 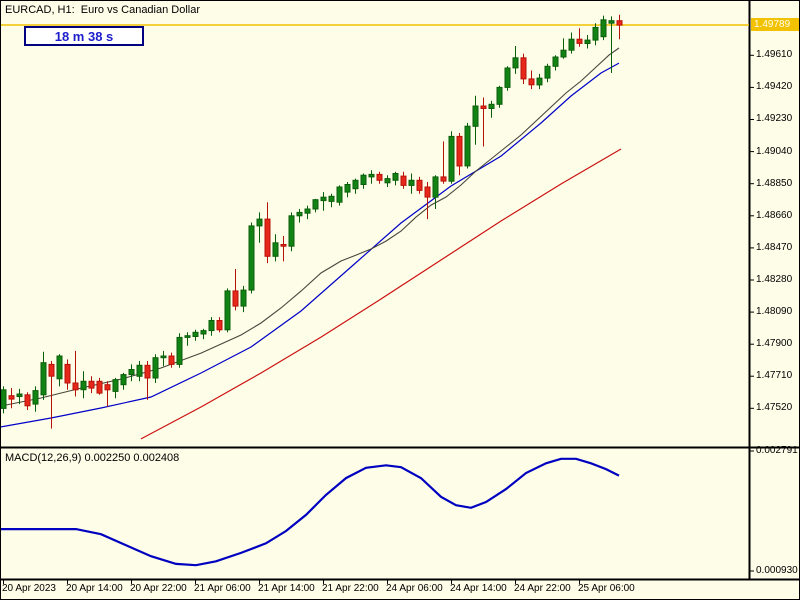 What do you see at coordinates (286, 588) in the screenshot?
I see `time-axis-label: 21 Apr 14:00` at bounding box center [286, 588].